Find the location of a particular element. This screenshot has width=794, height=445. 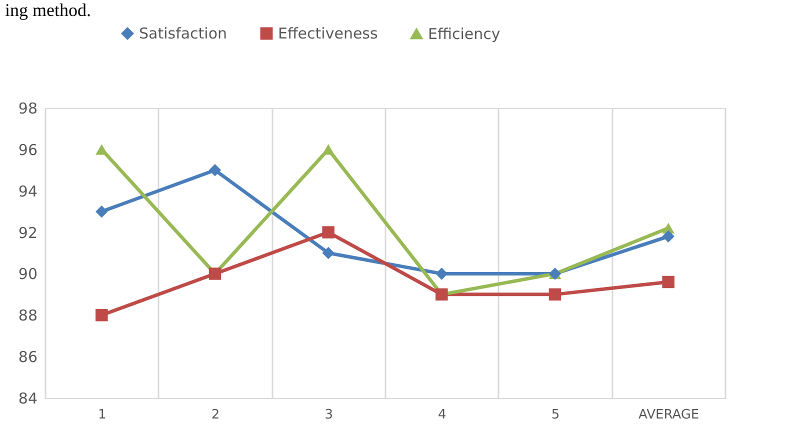

x-tick-label: AVERAGE is located at coordinates (669, 415).